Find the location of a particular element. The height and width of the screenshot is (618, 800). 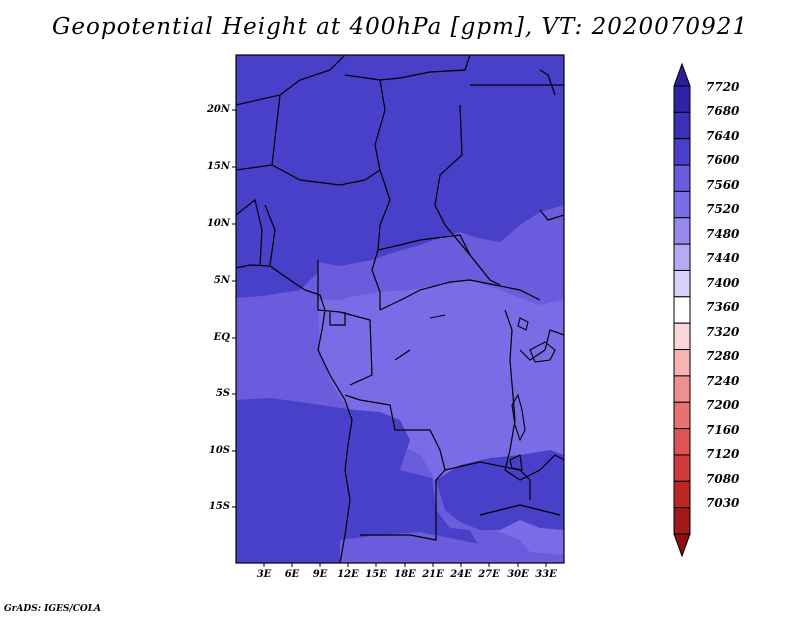

x-label-24e: 24E is located at coordinates (461, 574).